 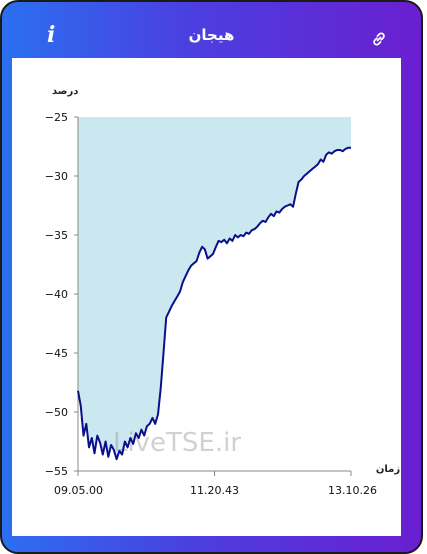 What do you see at coordinates (56, 176) in the screenshot?
I see `y-tick-label: −30` at bounding box center [56, 176].